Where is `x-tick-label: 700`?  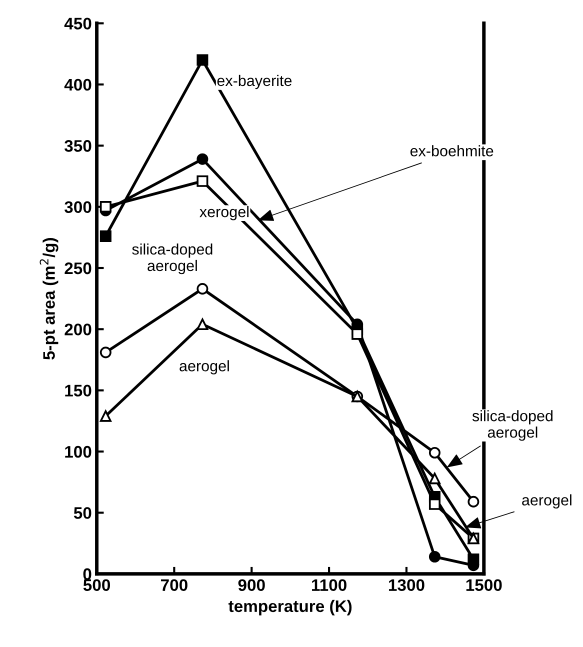 x-tick-label: 700 is located at coordinates (174, 585).